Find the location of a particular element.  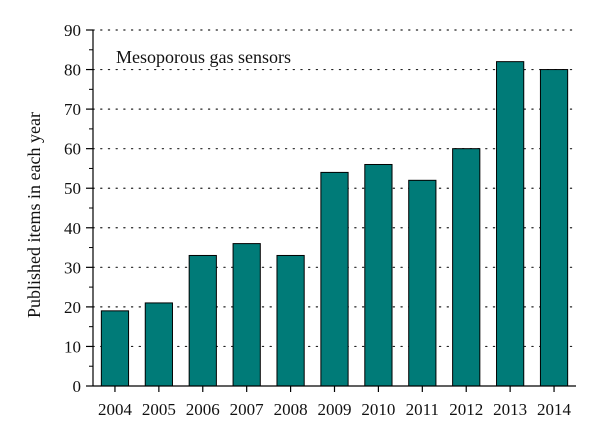

x-tick-label-2005: 2005 is located at coordinates (159, 409).